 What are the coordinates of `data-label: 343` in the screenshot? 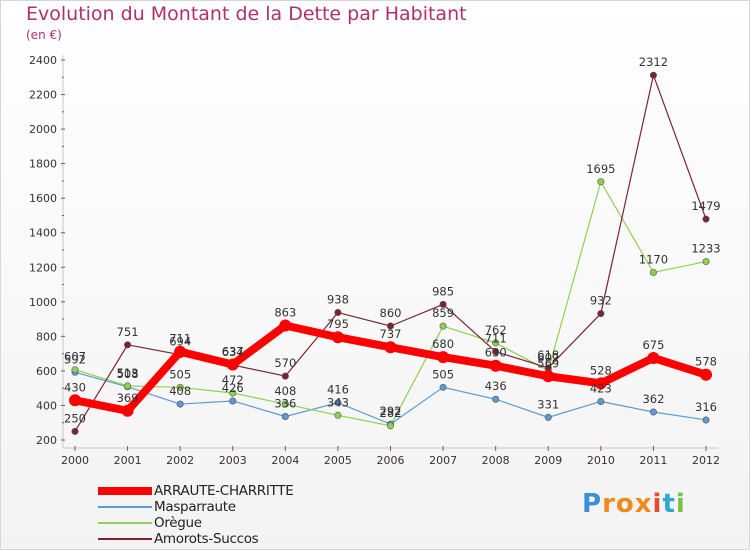 It's located at (338, 402).